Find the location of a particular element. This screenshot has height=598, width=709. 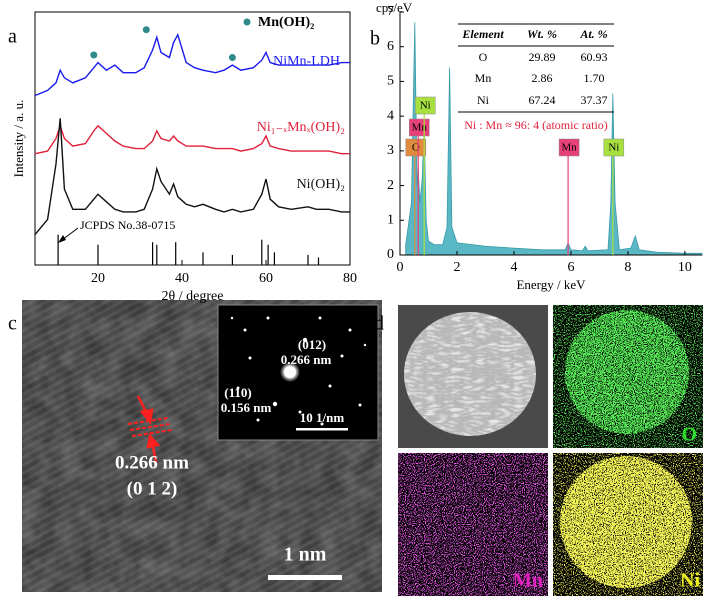

table-header: Element is located at coordinates (482, 34).